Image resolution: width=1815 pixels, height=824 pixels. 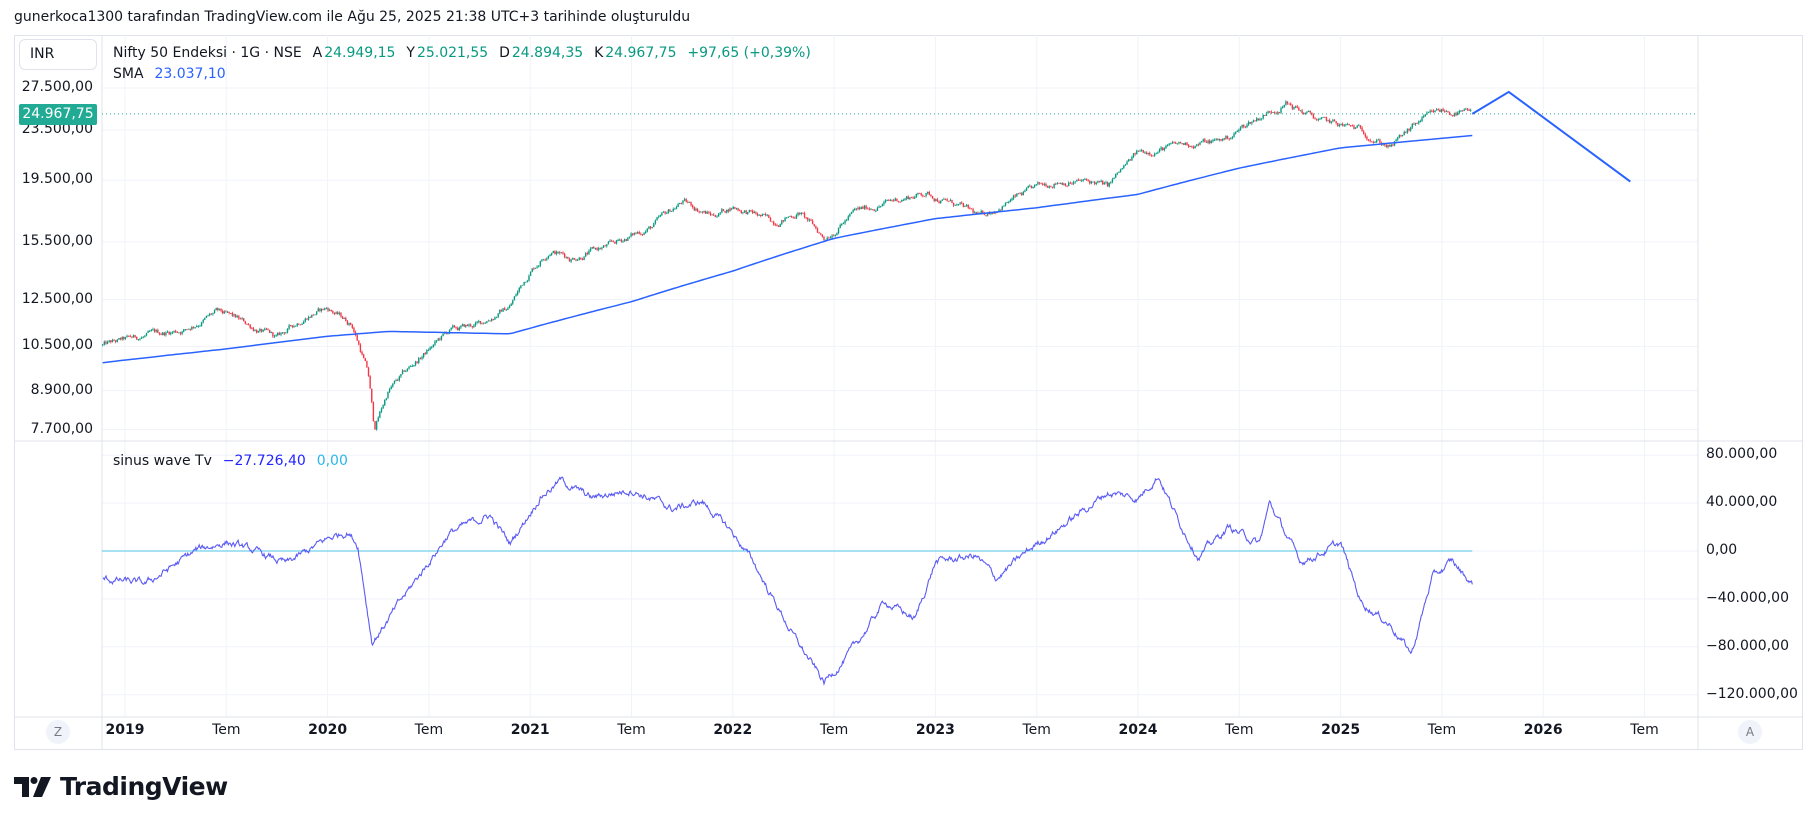 What do you see at coordinates (1341, 730) in the screenshot?
I see `time-axis-tick: 2025` at bounding box center [1341, 730].